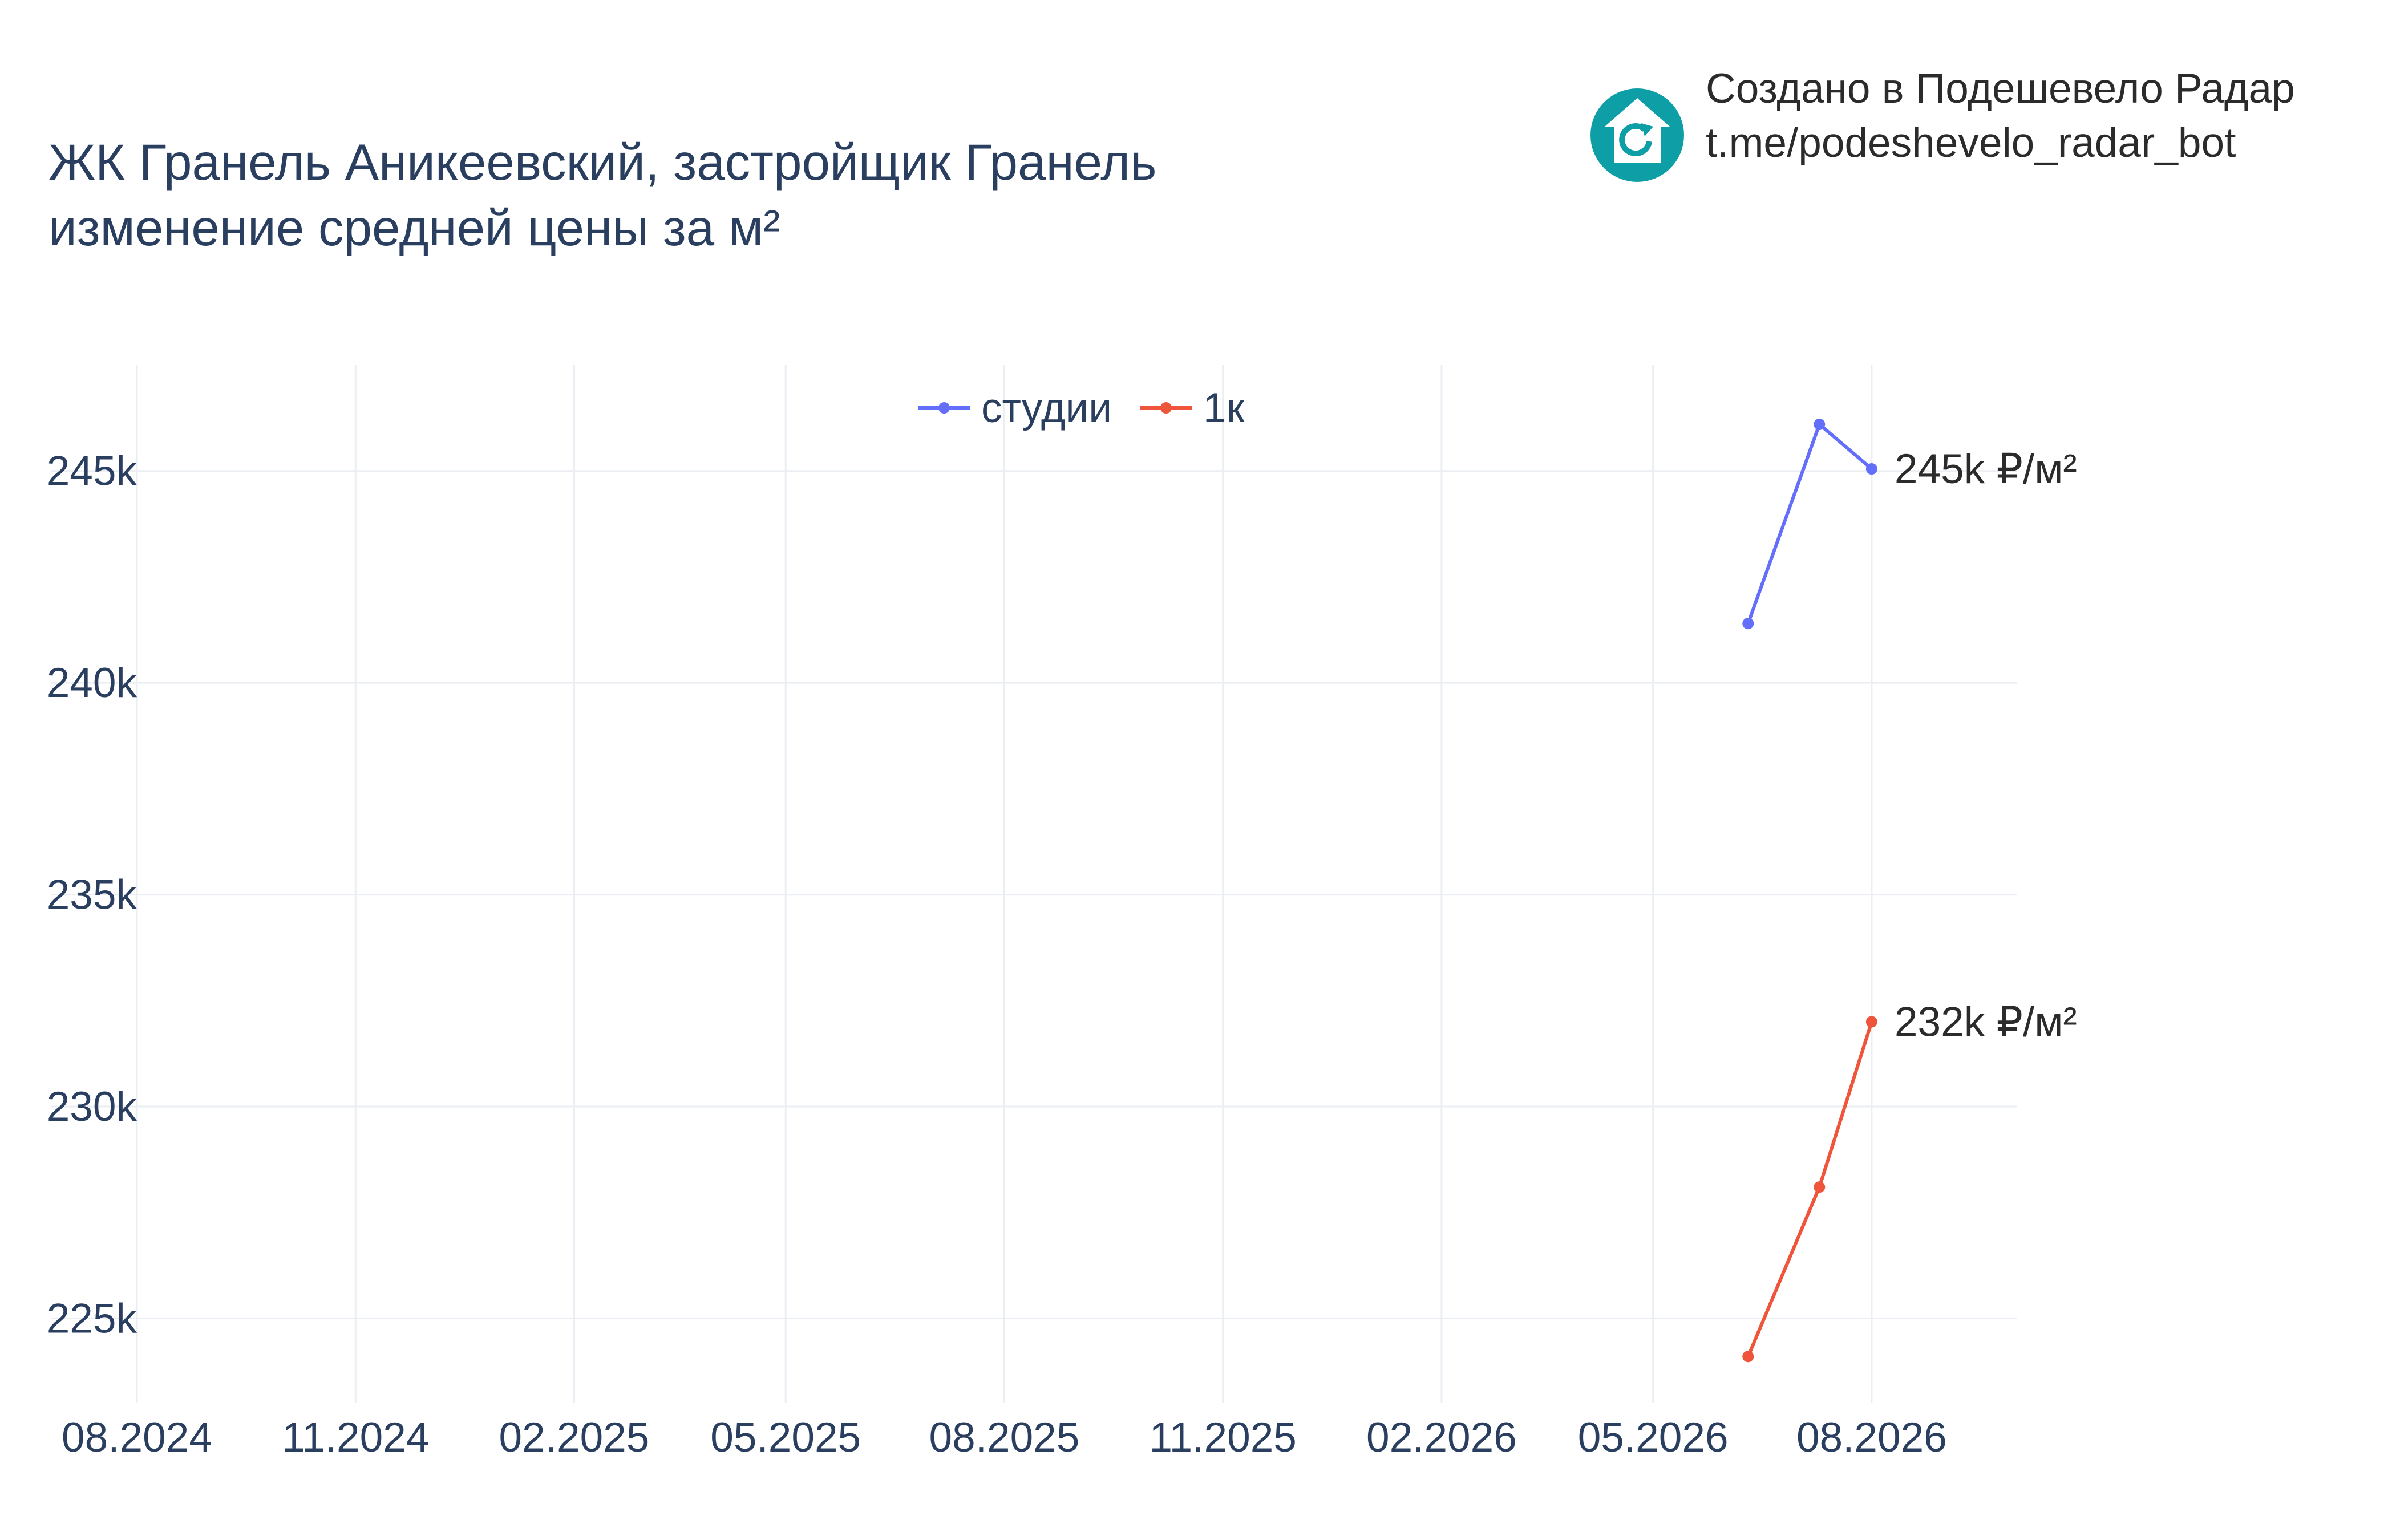 The height and width of the screenshot is (1540, 2396). I want to click on brand-line-2: t.me/podeshevelo_radar_bot, so click(1971, 143).